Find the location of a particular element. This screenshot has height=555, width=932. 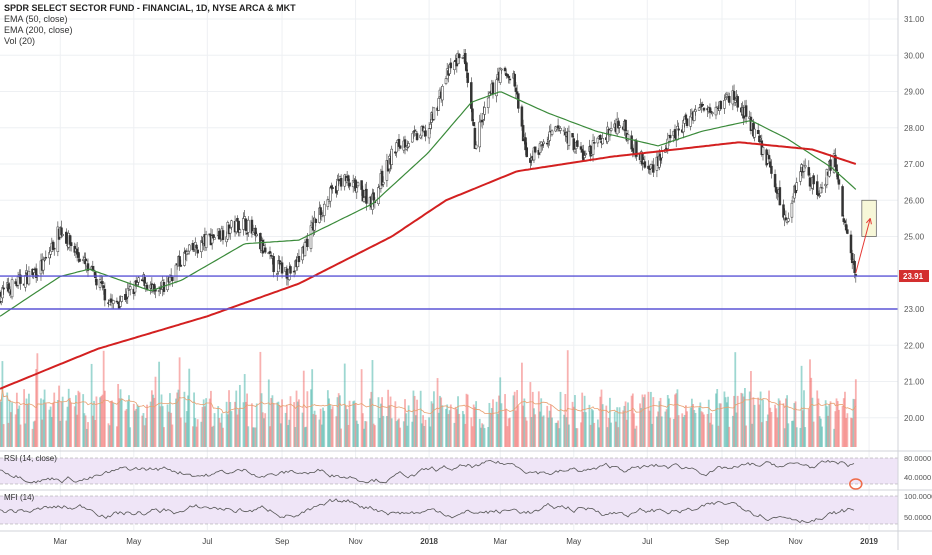

legend-ema200: EMA (200, close) is located at coordinates (38, 30).